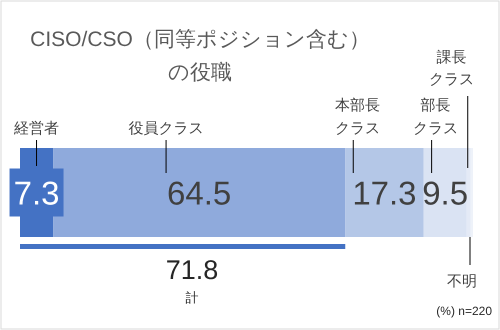  I want to click on text: 不明, so click(462, 281).